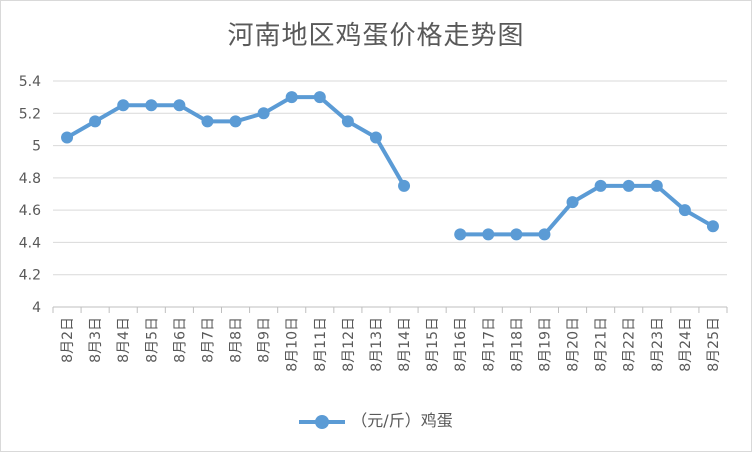  What do you see at coordinates (265, 340) in the screenshot?
I see `x-tick-label: 8月9日` at bounding box center [265, 340].